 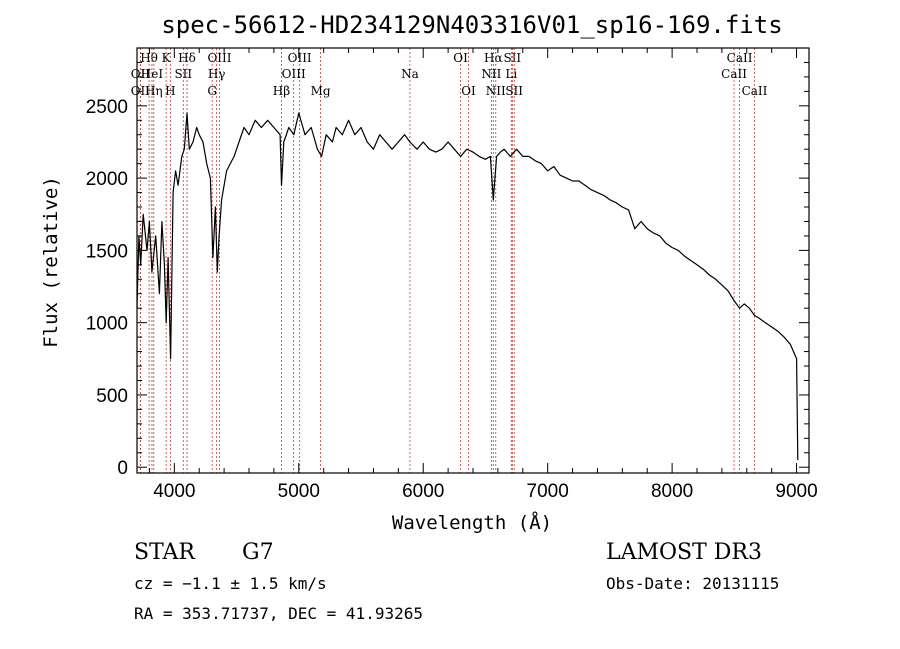 I want to click on y-axis-label: Flux (relative), so click(x=51, y=262).